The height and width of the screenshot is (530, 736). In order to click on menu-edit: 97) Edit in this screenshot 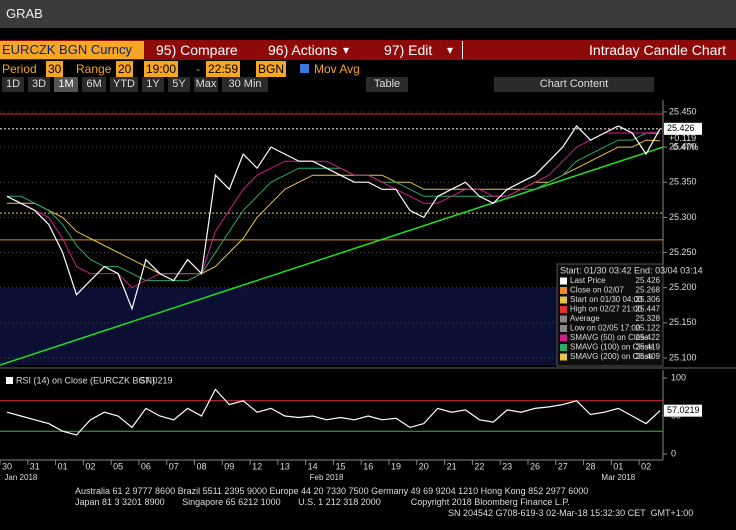, I will do `click(408, 50)`.